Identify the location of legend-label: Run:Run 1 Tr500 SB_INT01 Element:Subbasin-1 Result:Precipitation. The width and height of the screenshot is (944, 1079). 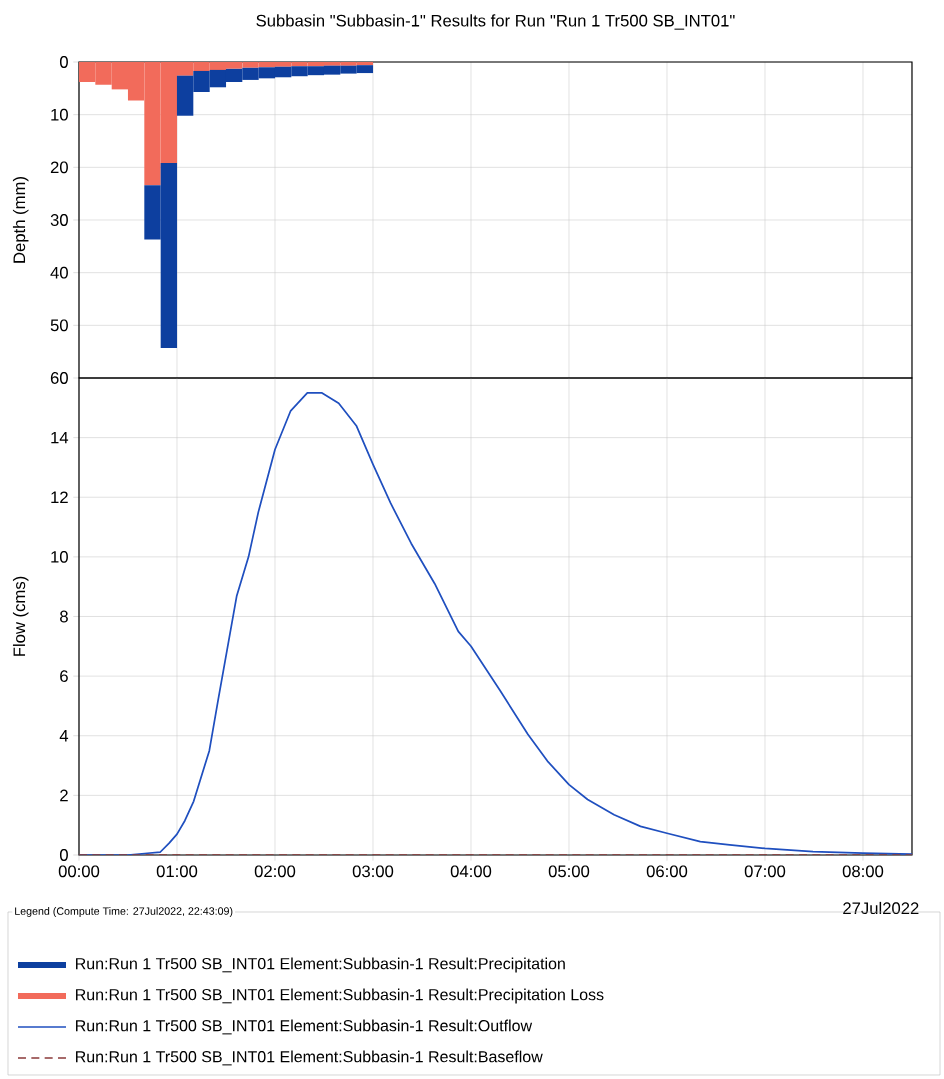
(320, 965).